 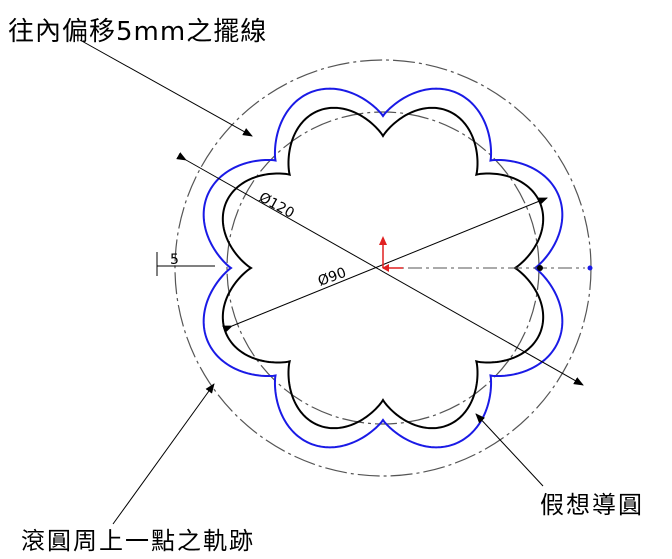 What do you see at coordinates (590, 268) in the screenshot?
I see `trace-start-point` at bounding box center [590, 268].